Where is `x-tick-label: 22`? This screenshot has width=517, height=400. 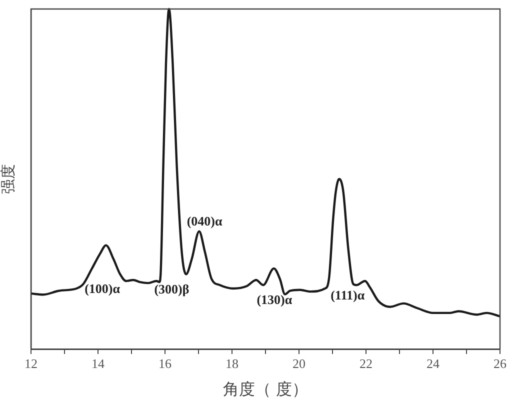
x-tick-label: 22 is located at coordinates (366, 364).